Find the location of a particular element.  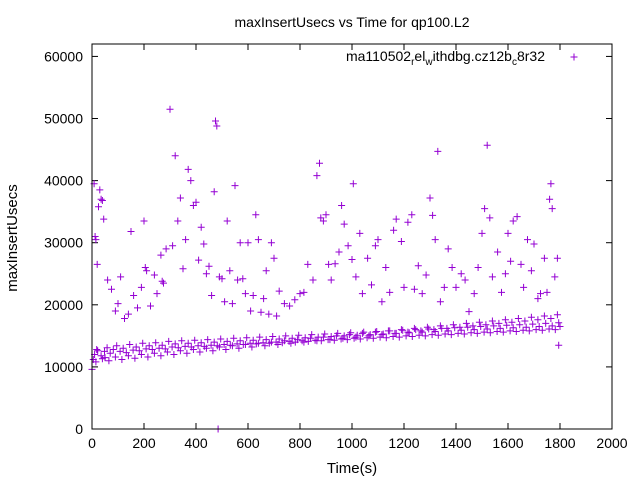

y-tick-label: 20000 is located at coordinates (63, 305).